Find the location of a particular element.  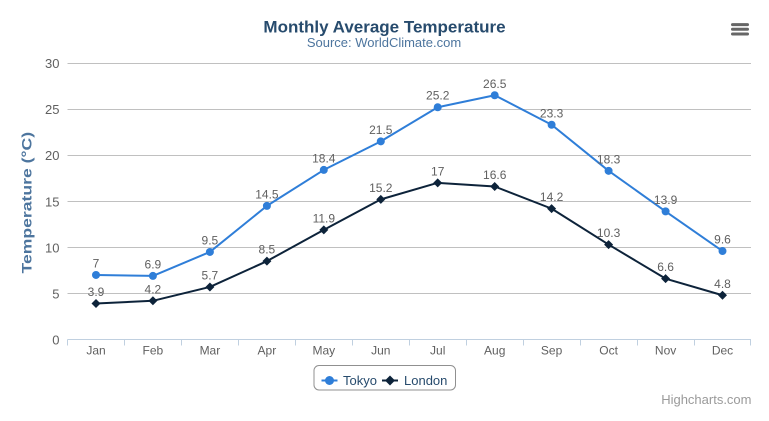

svg-text: May is located at coordinates (323, 351).